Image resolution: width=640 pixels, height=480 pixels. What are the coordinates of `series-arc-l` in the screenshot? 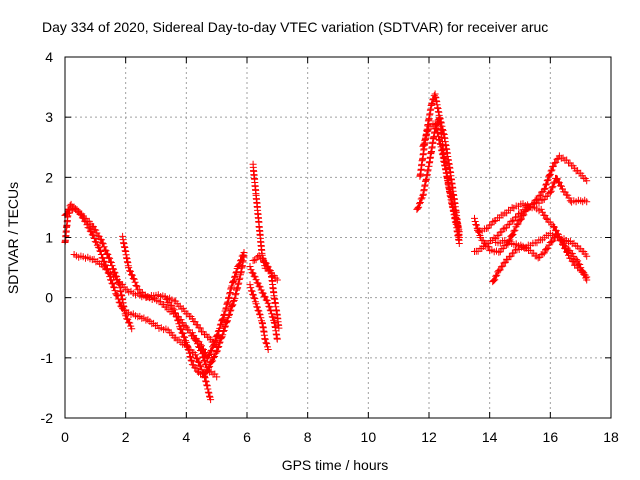 It's located at (439, 168).